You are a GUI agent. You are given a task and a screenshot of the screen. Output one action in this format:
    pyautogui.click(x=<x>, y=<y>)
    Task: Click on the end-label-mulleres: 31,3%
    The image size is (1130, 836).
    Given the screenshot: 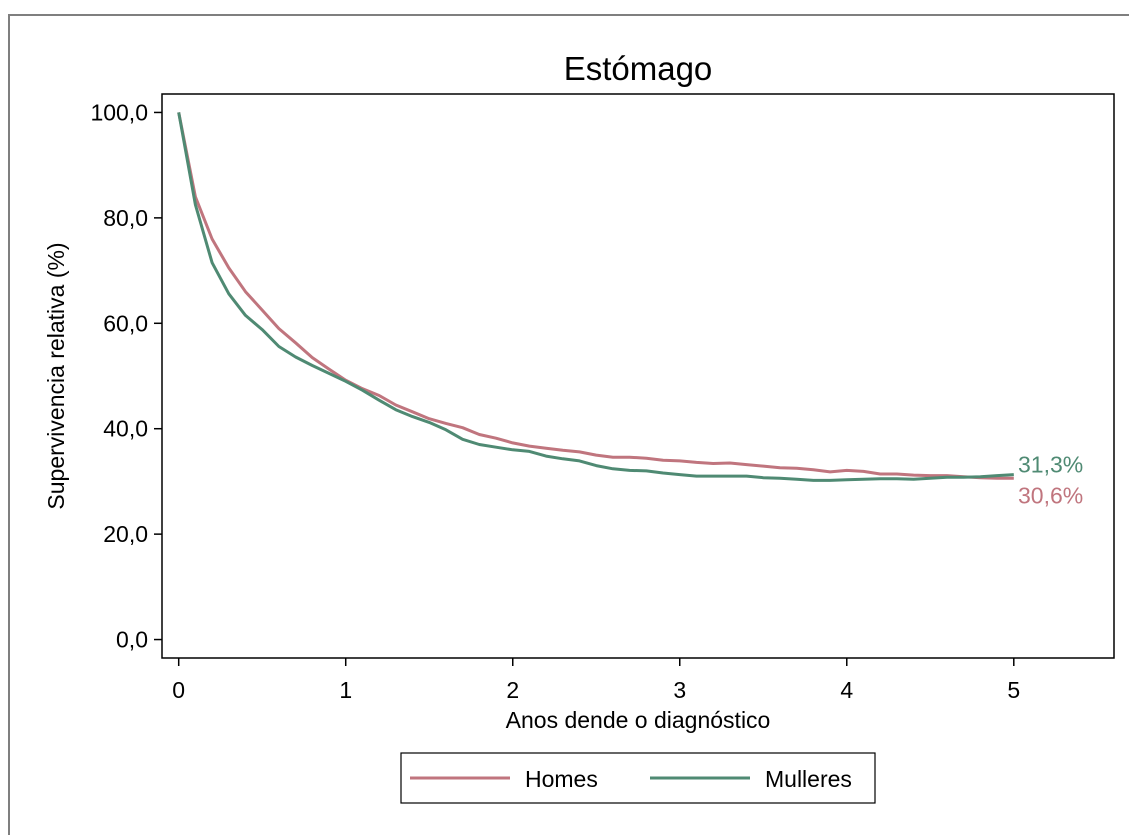 What is the action you would take?
    pyautogui.click(x=1050, y=465)
    